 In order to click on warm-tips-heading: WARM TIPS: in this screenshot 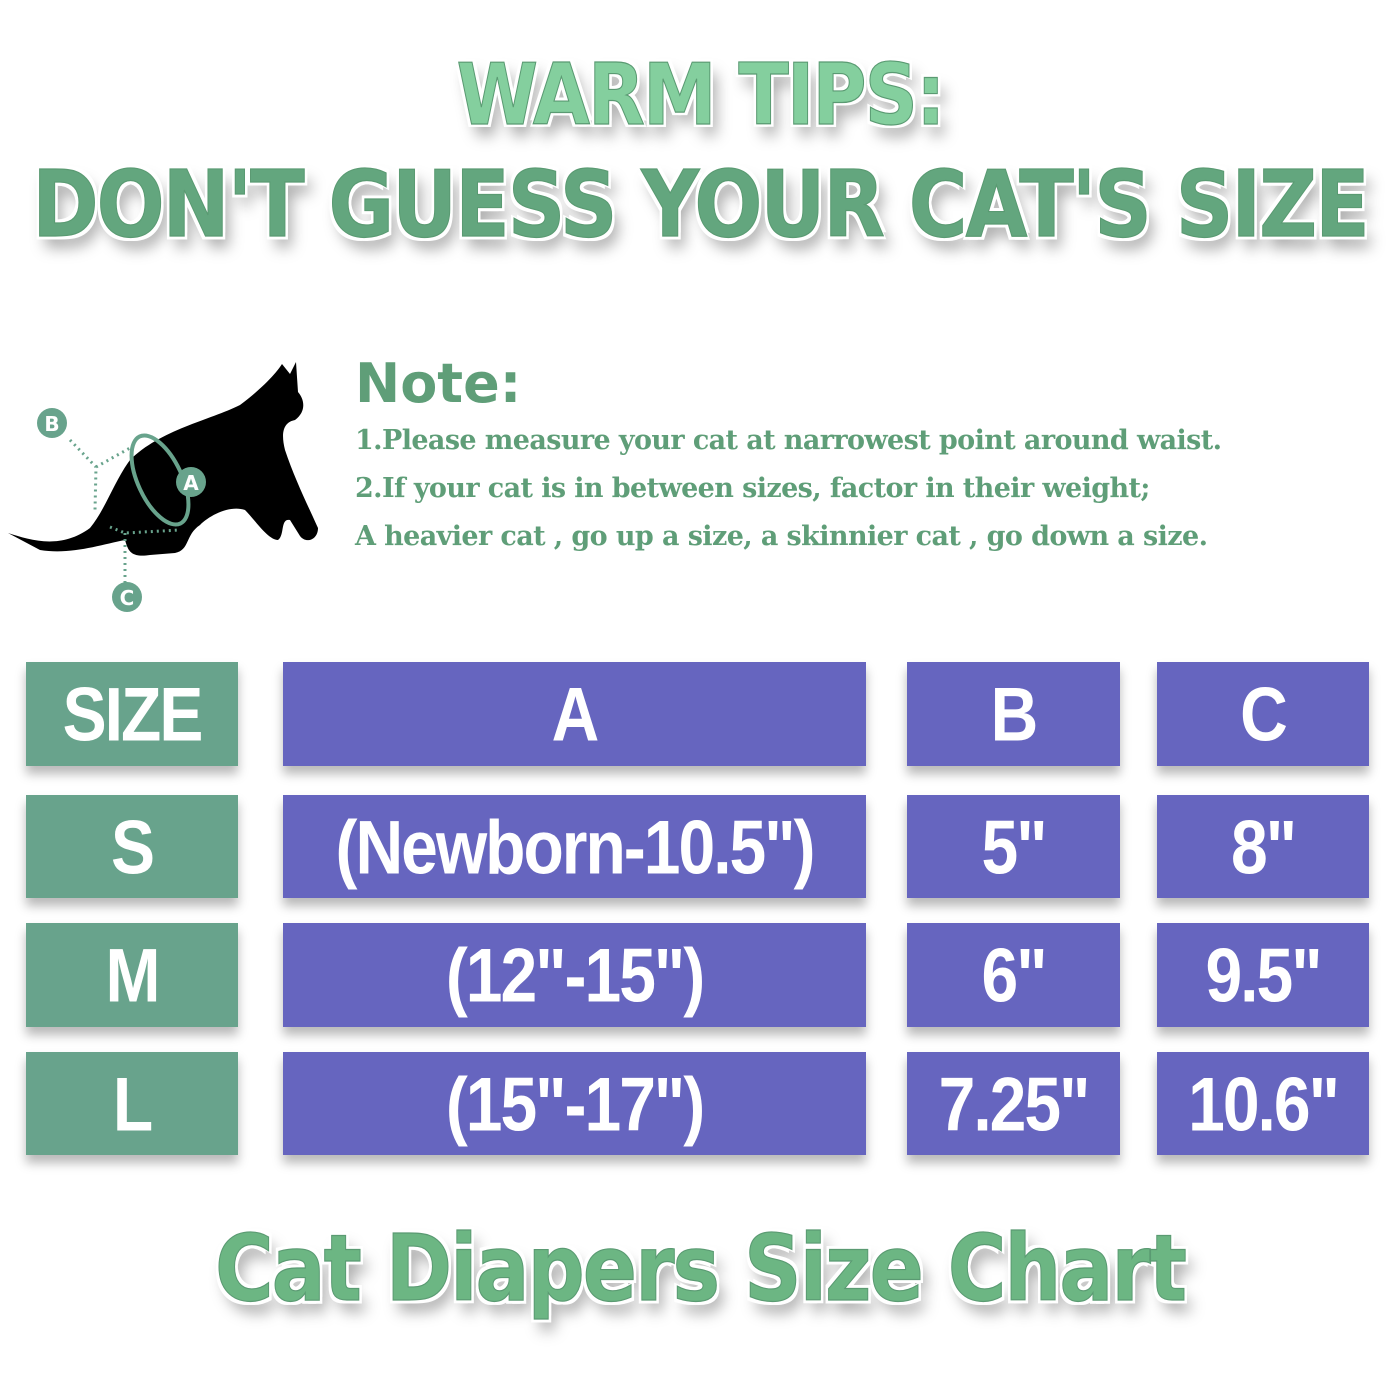, I will do `click(701, 95)`.